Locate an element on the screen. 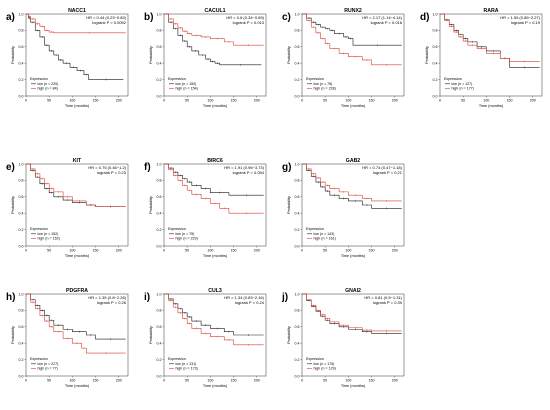  logrank-p: logrank P = 0.39 is located at coordinates (388, 302).